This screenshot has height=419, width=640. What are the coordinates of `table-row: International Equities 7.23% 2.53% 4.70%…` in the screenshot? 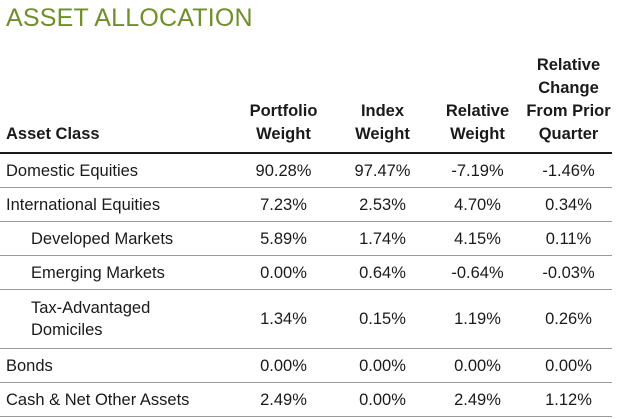 It's located at (306, 204).